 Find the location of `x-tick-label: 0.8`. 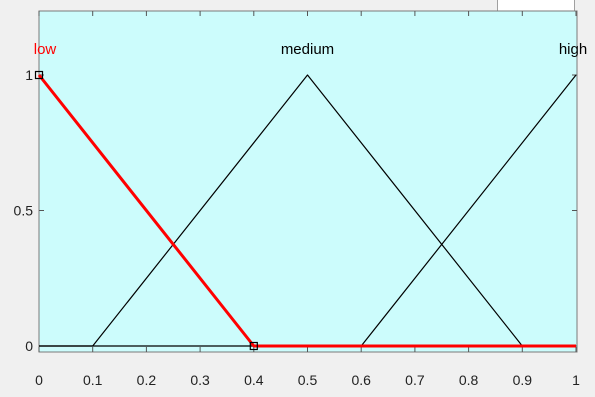

x-tick-label: 0.8 is located at coordinates (469, 380).